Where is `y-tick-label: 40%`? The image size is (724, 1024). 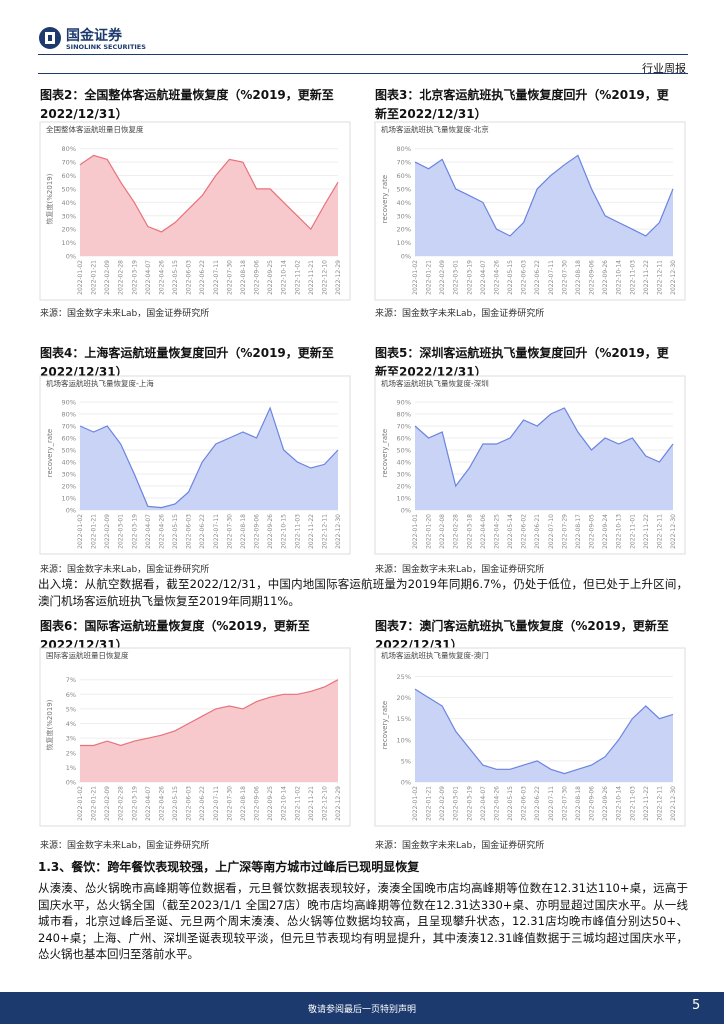
y-tick-label: 40% is located at coordinates (404, 203).